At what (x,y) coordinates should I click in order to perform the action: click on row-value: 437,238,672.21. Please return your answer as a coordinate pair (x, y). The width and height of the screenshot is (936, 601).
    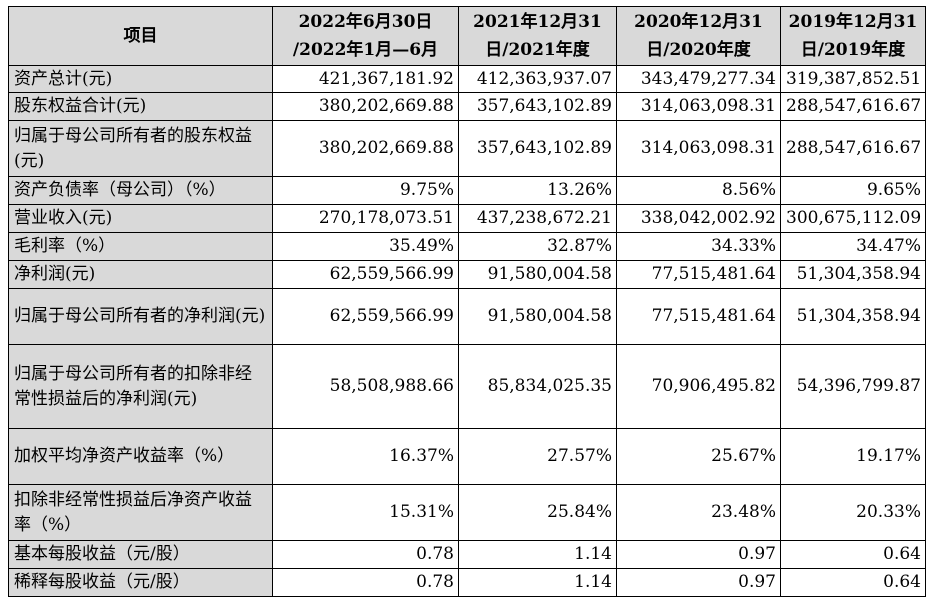
    Looking at the image, I should click on (537, 218).